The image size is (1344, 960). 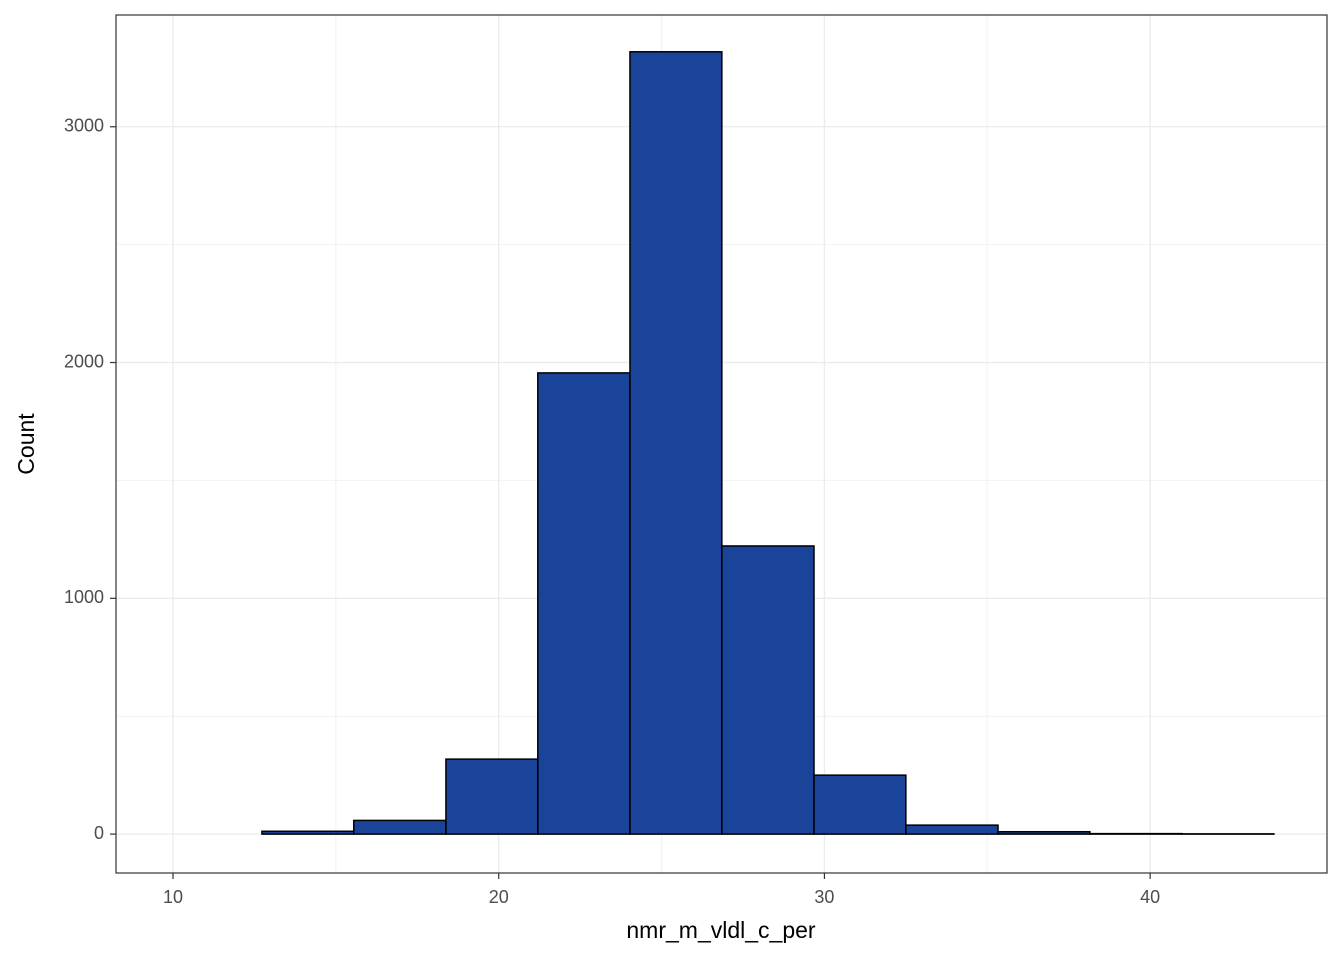 I want to click on y-tick-label: 2000, so click(x=84, y=361).